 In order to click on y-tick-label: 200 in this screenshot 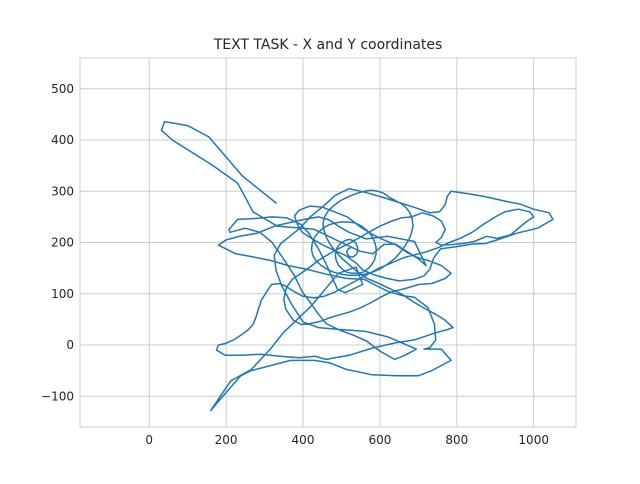, I will do `click(62, 243)`.